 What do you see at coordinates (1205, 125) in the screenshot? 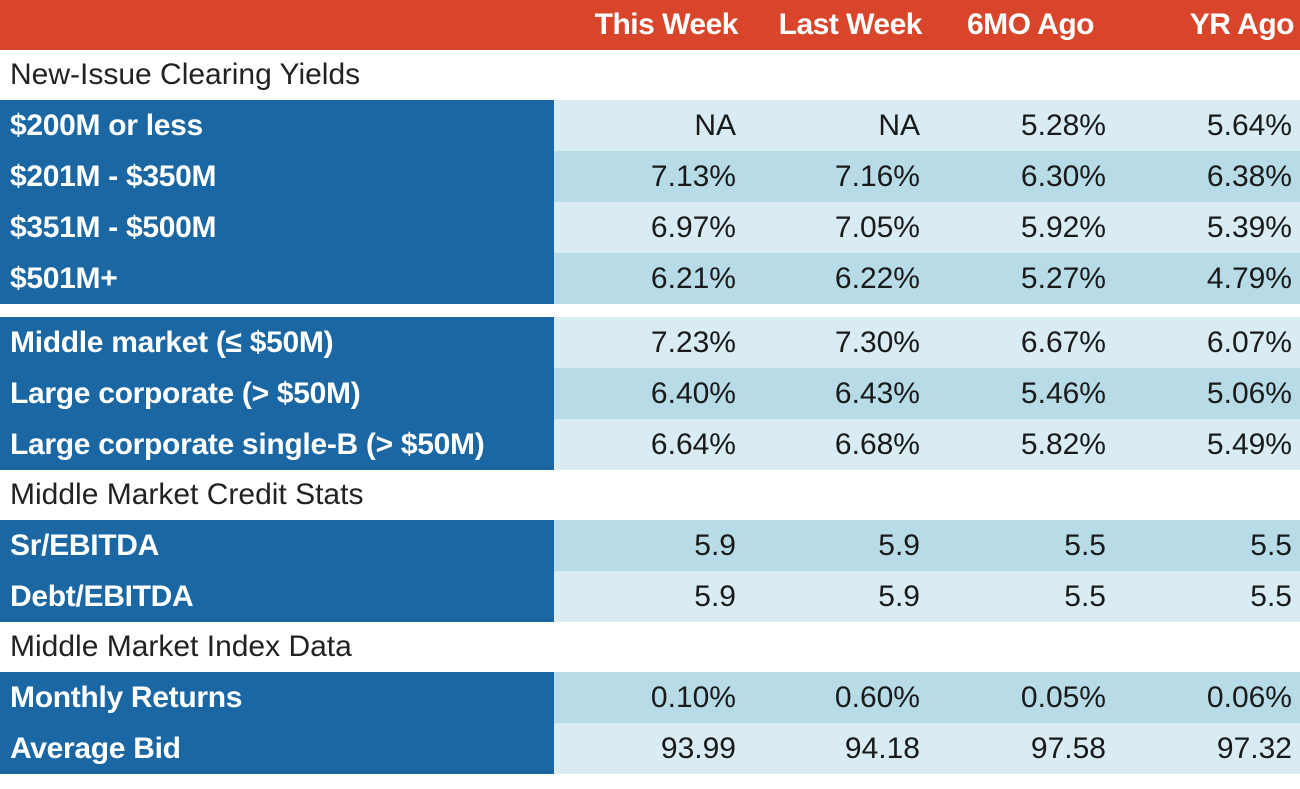
I see `value-cell-yr-ago: 5.64%` at bounding box center [1205, 125].